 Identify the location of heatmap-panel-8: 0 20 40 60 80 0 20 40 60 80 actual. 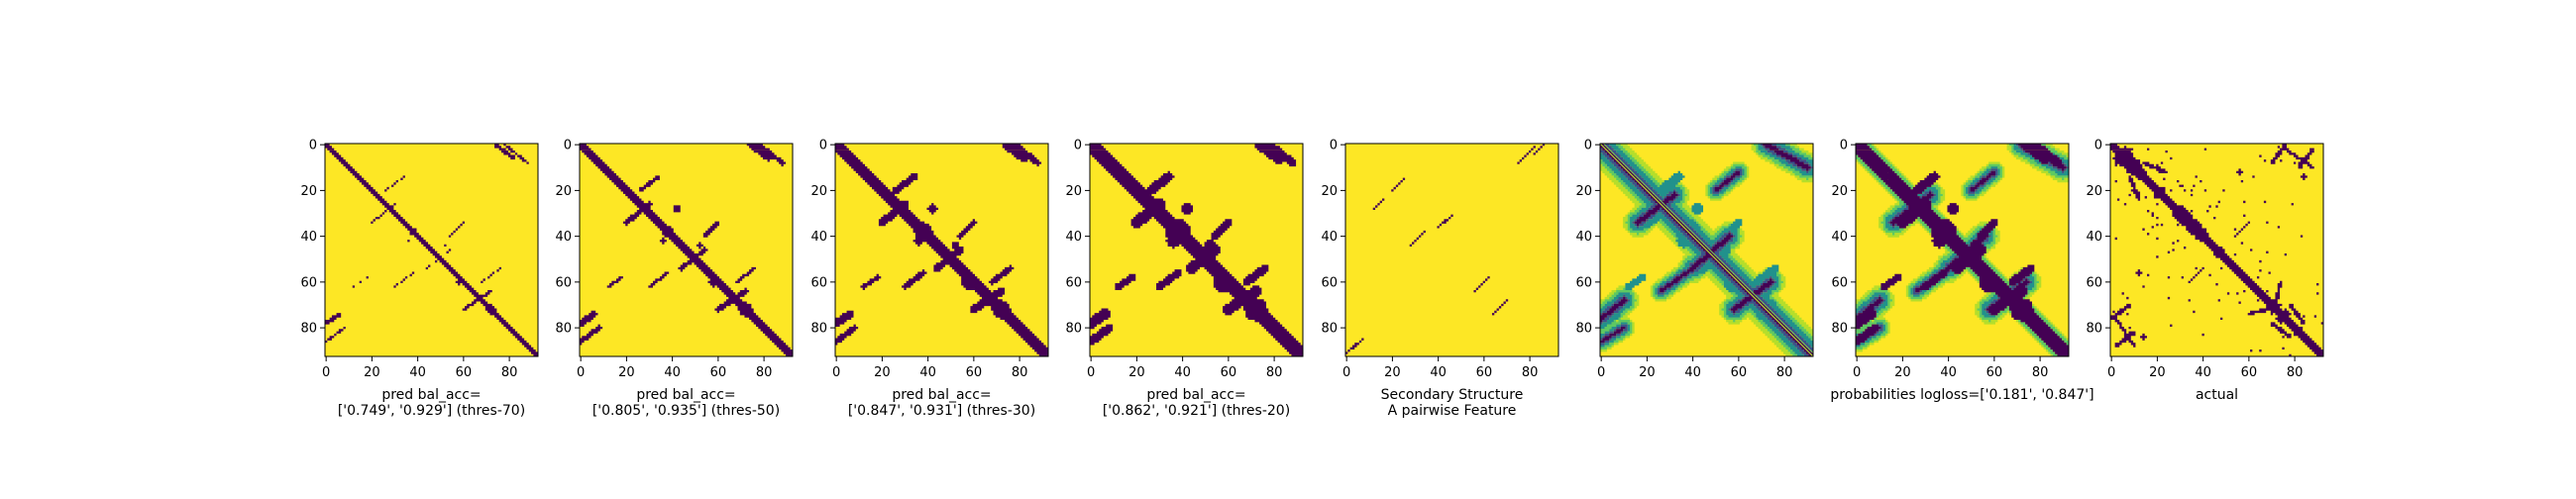
(2205, 271).